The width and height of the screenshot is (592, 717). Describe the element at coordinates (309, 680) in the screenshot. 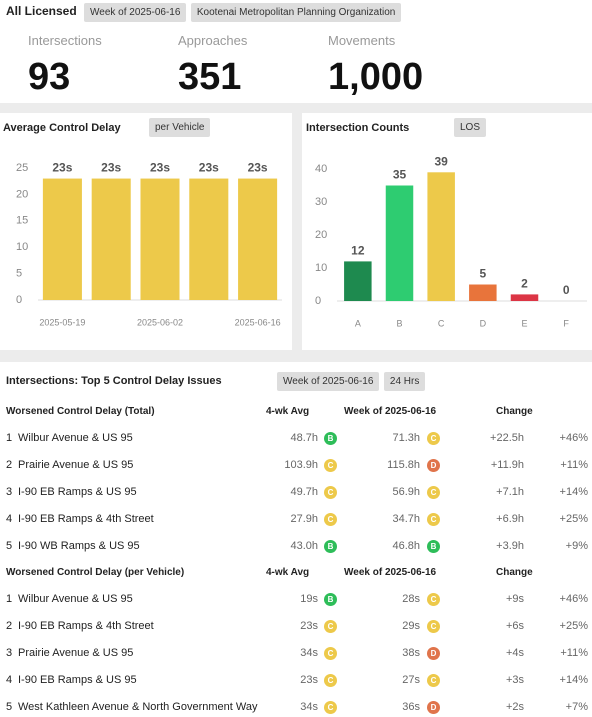

I see `avg-value: 23s` at that location.